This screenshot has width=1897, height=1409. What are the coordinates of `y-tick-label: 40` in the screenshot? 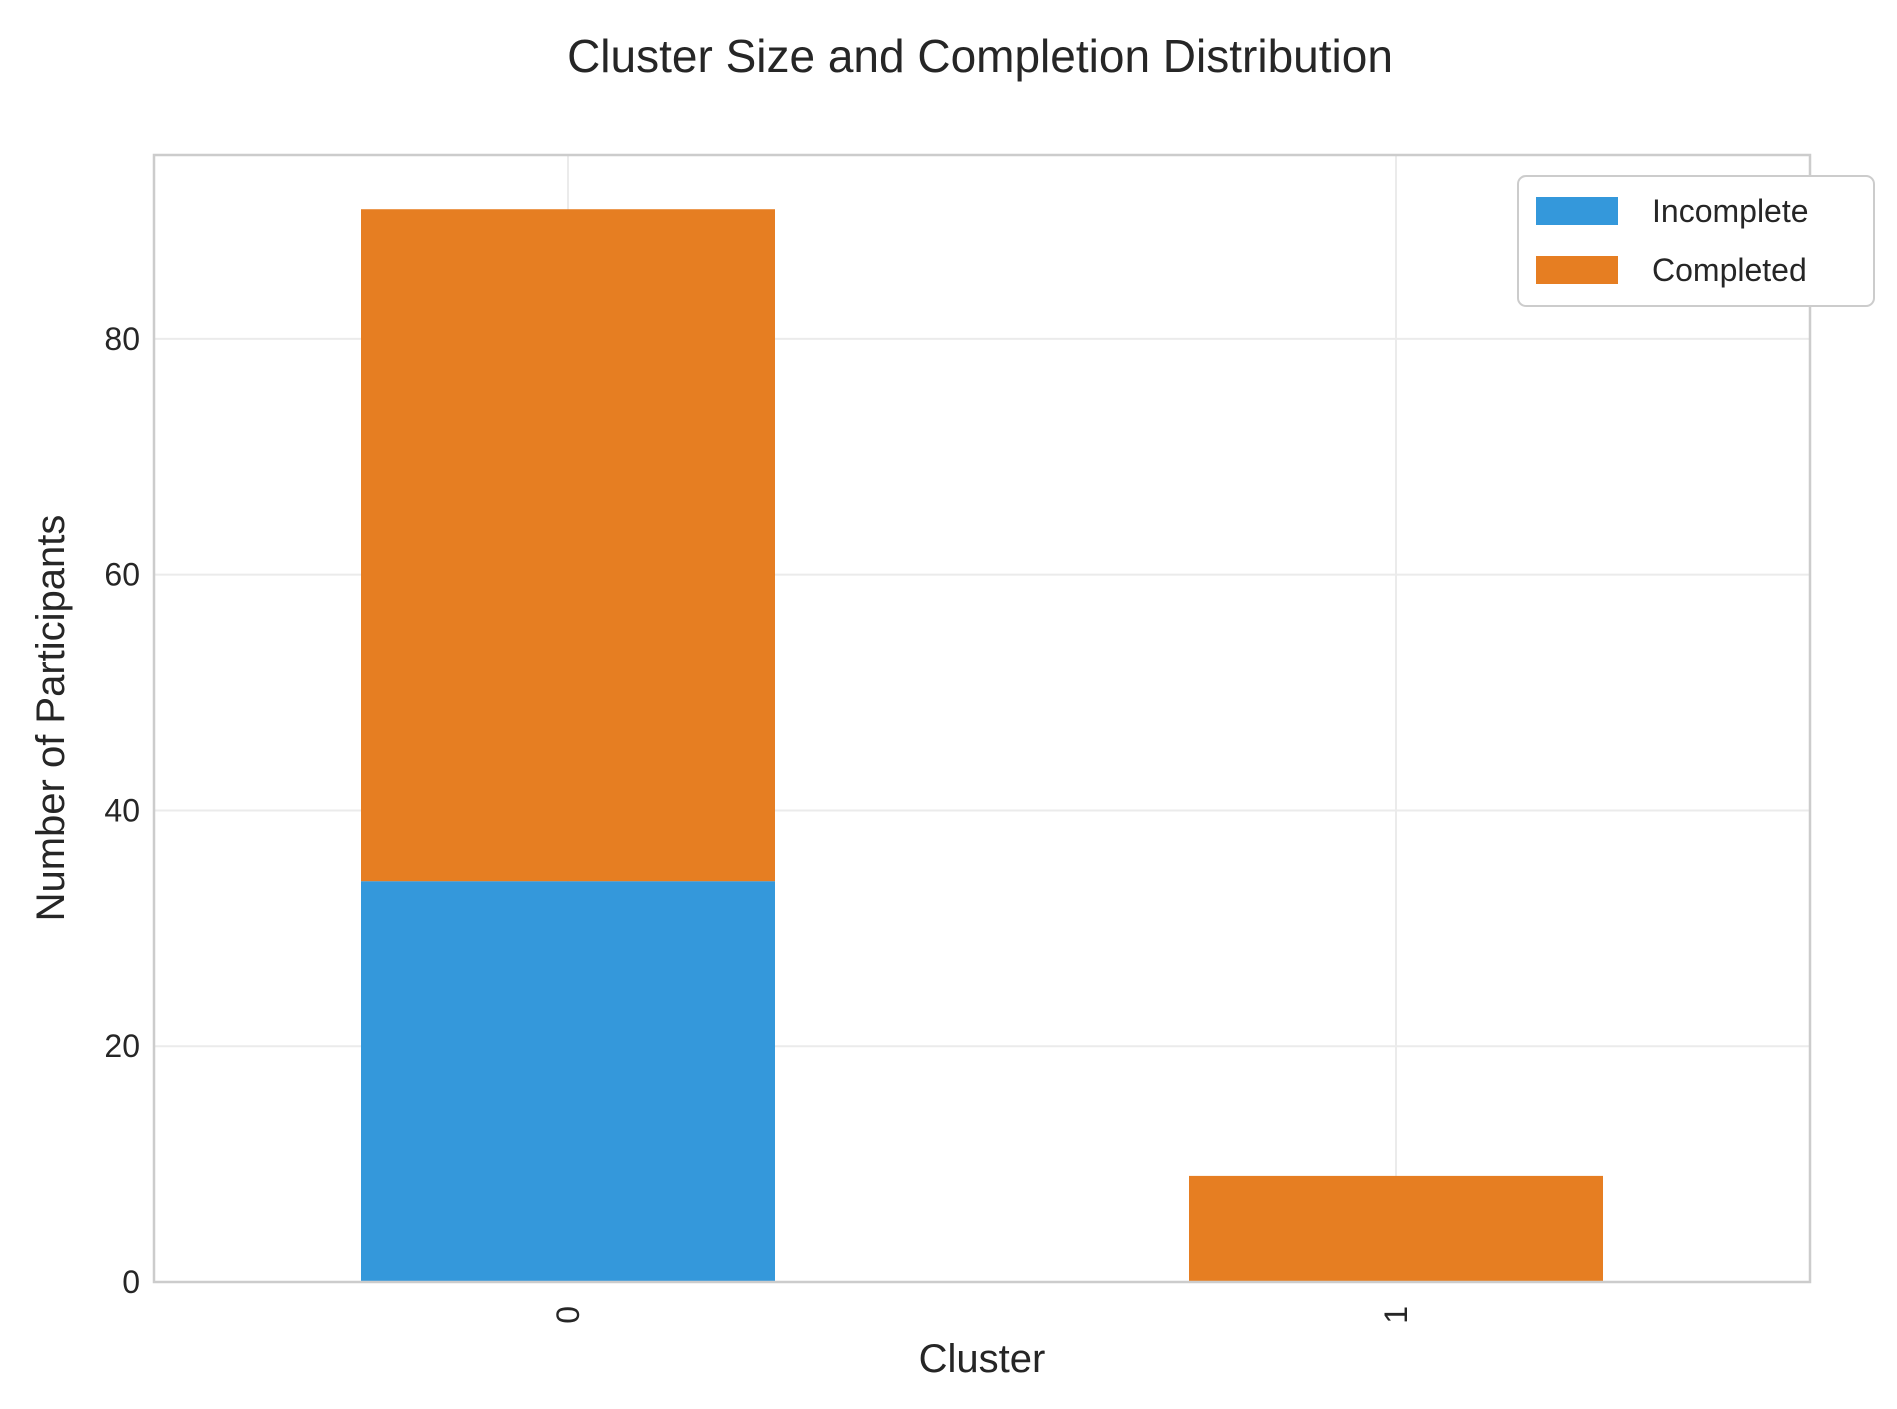 It's located at (122, 810).